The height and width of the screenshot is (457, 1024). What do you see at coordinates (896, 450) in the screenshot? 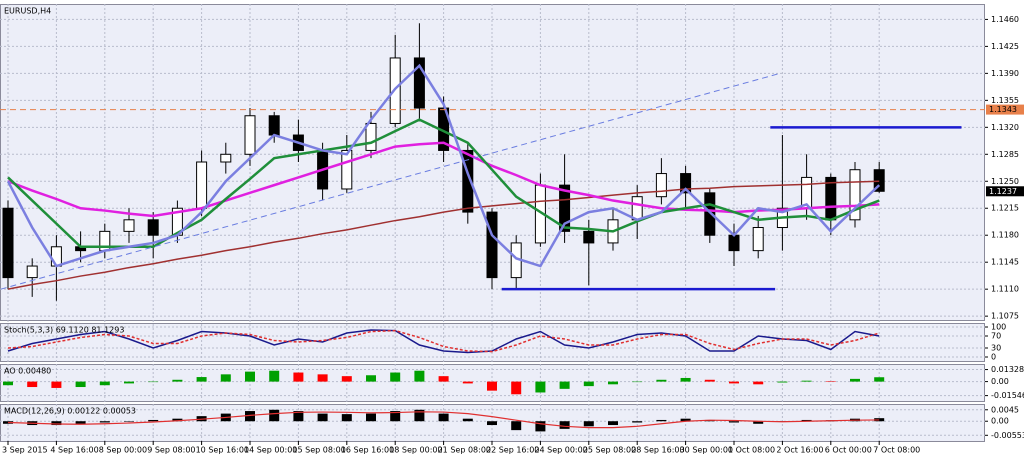
I see `x-tick-label: 7 Oct 08:00` at bounding box center [896, 450].